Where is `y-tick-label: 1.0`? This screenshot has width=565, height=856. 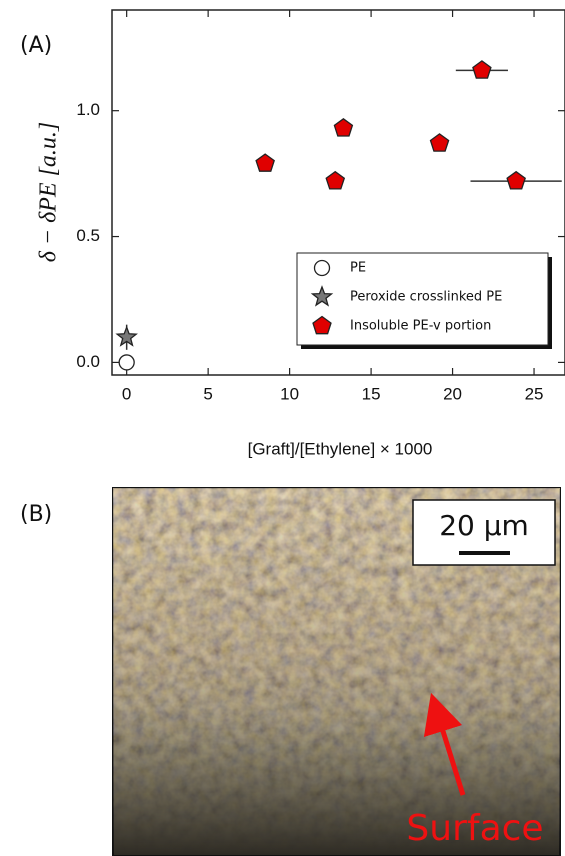 y-tick-label: 1.0 is located at coordinates (88, 109).